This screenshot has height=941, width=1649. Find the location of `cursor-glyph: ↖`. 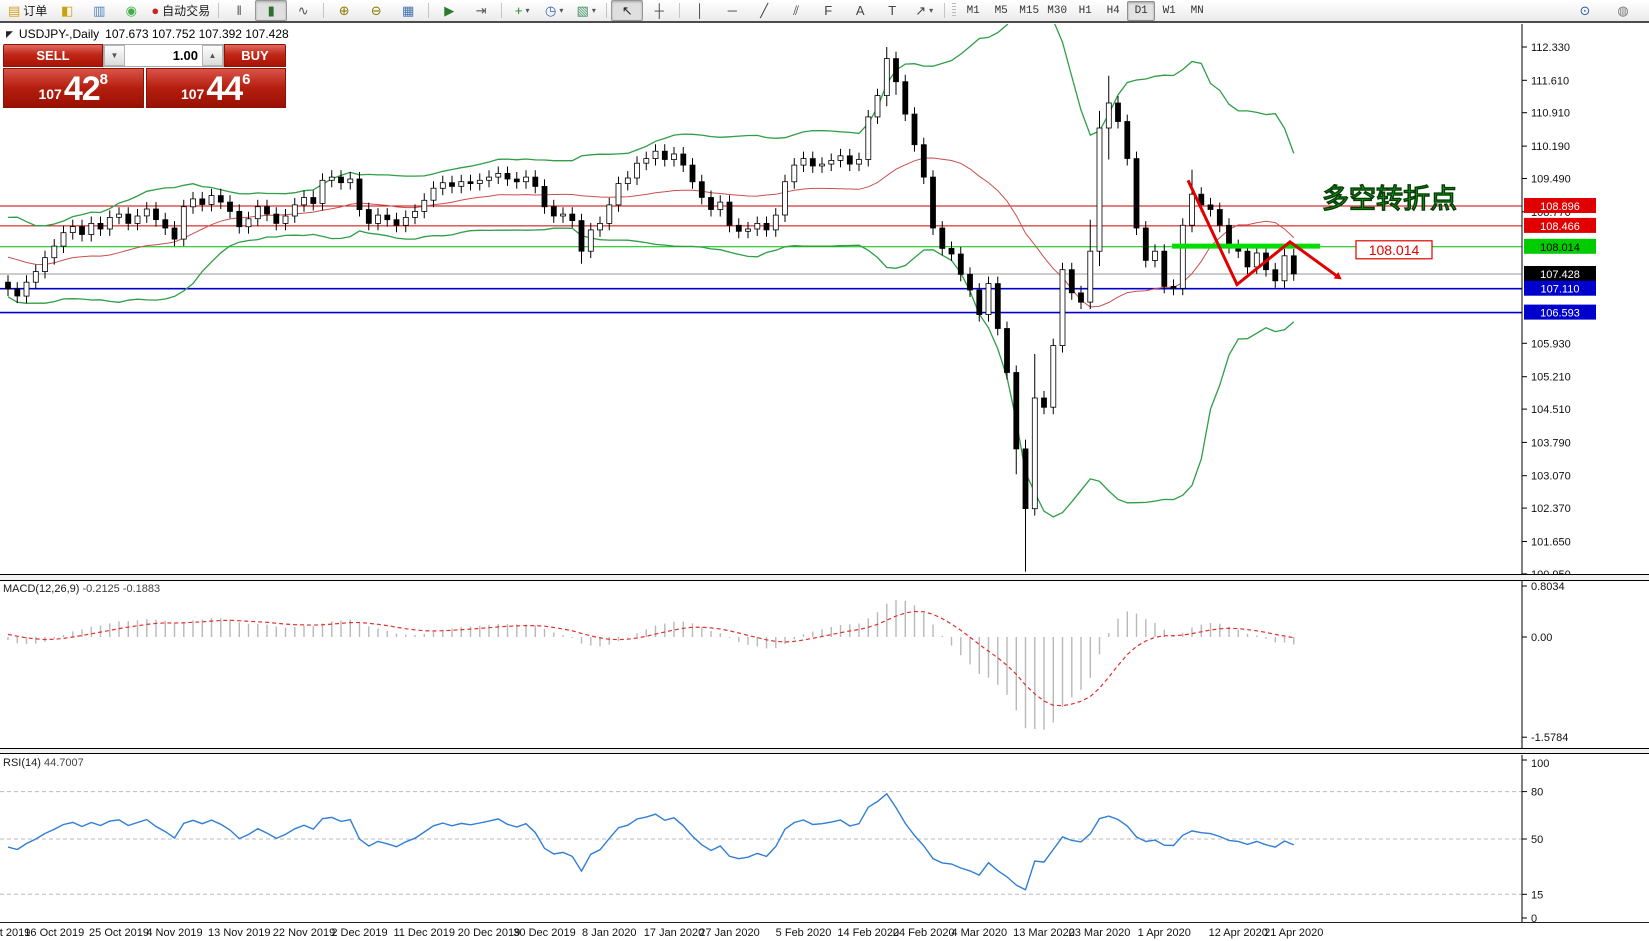

cursor-glyph: ↖ is located at coordinates (627, 10).